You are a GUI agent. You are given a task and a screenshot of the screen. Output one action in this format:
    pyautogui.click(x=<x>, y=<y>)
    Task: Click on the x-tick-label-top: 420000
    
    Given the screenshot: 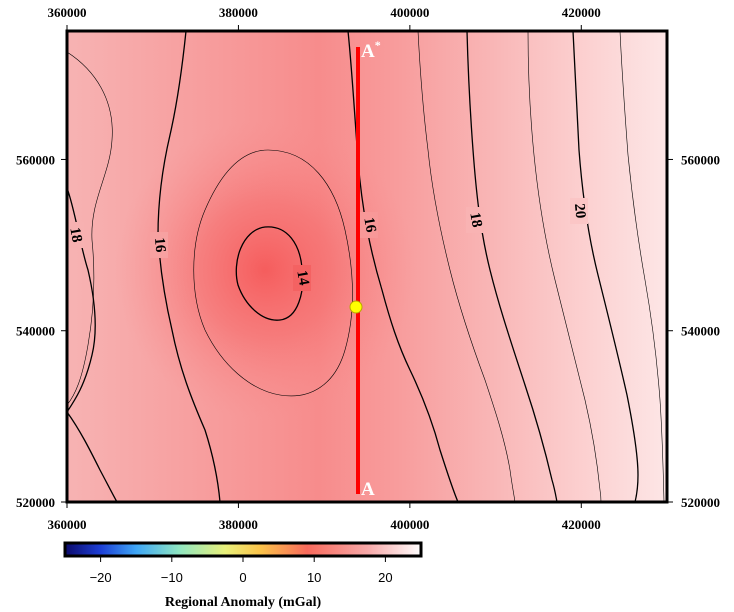 What is the action you would take?
    pyautogui.click(x=581, y=12)
    